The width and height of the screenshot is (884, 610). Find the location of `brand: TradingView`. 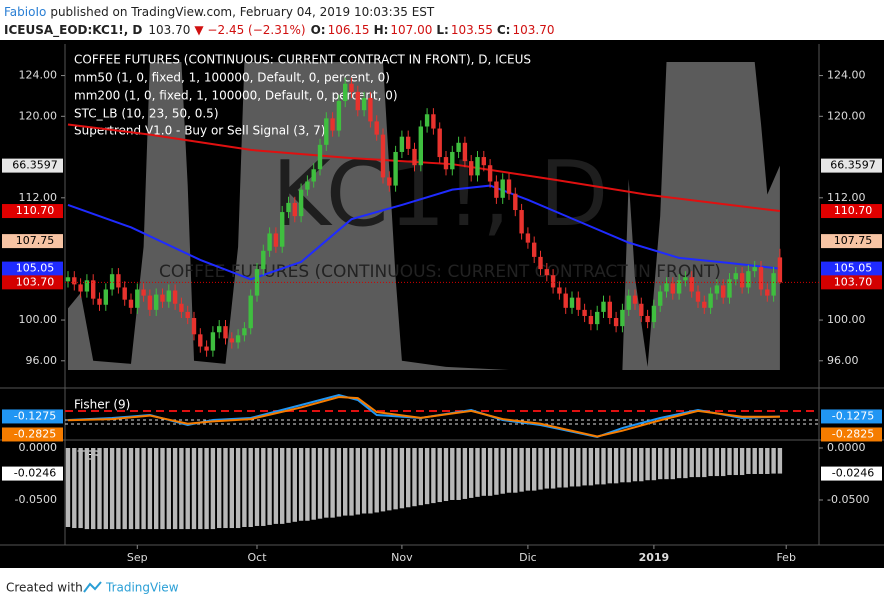

brand: TradingView is located at coordinates (142, 588).